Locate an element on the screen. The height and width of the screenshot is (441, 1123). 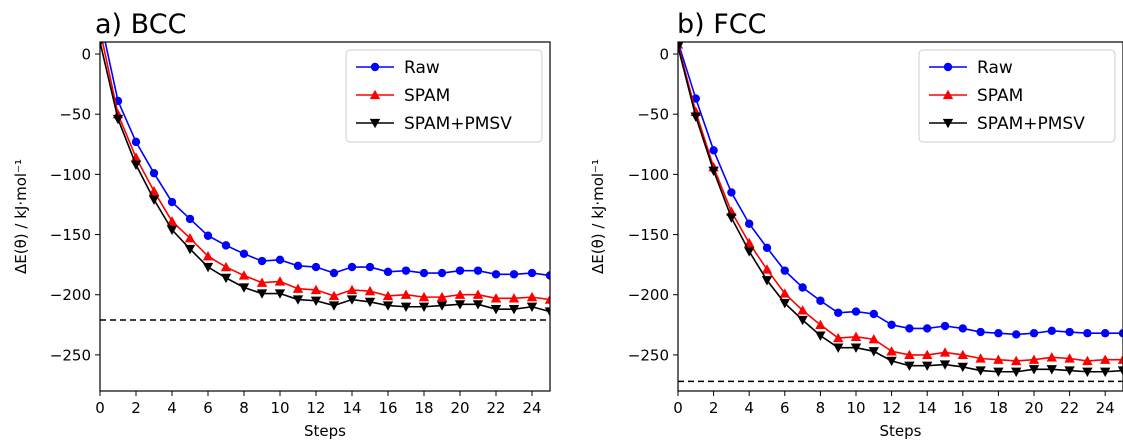
legend-marker-spam is located at coordinates (375, 94).